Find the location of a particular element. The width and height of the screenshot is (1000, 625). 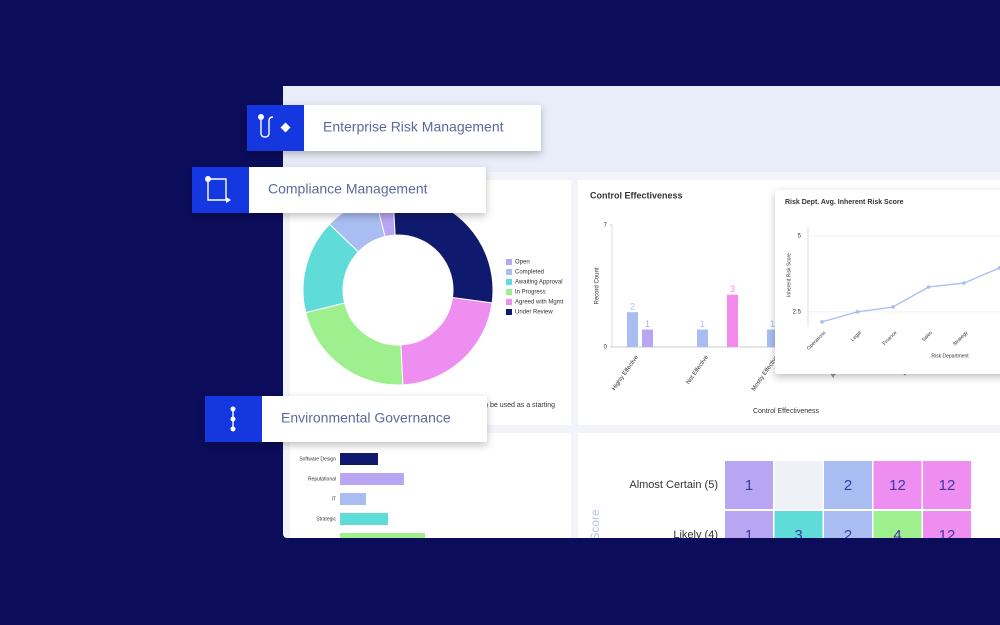

cell-value: 3 is located at coordinates (798, 535).